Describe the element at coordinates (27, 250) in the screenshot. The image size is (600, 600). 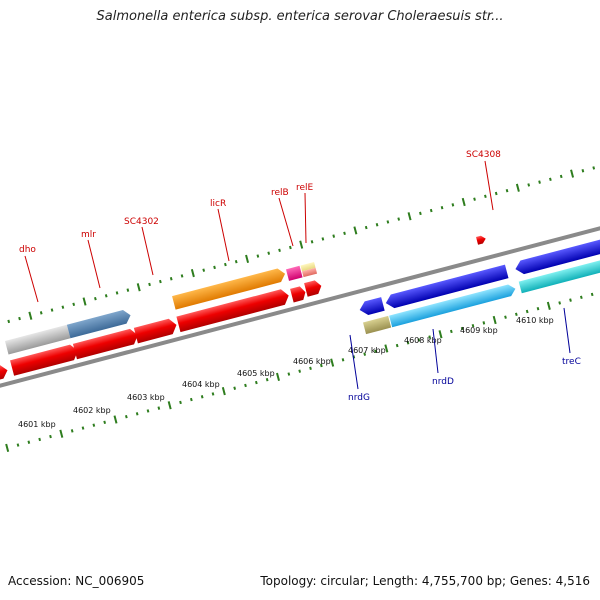
I see `gene-label-dho: dho` at that location.